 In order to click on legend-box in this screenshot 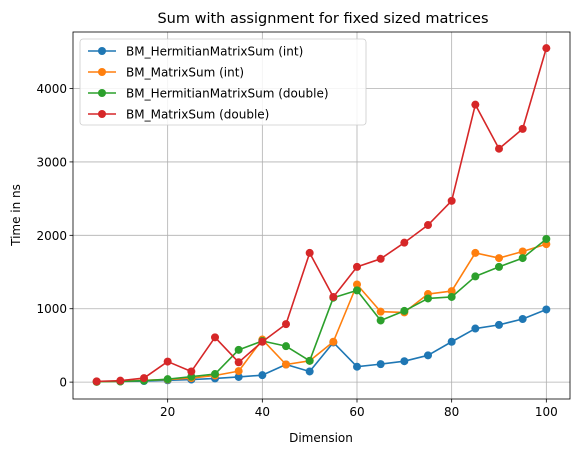, I will do `click(223, 82)`.